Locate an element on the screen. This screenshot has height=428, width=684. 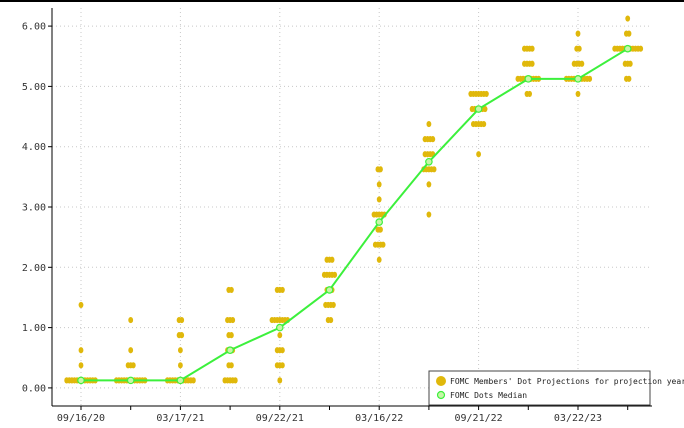
y-tick-label: 1.00 is located at coordinates (34, 328).